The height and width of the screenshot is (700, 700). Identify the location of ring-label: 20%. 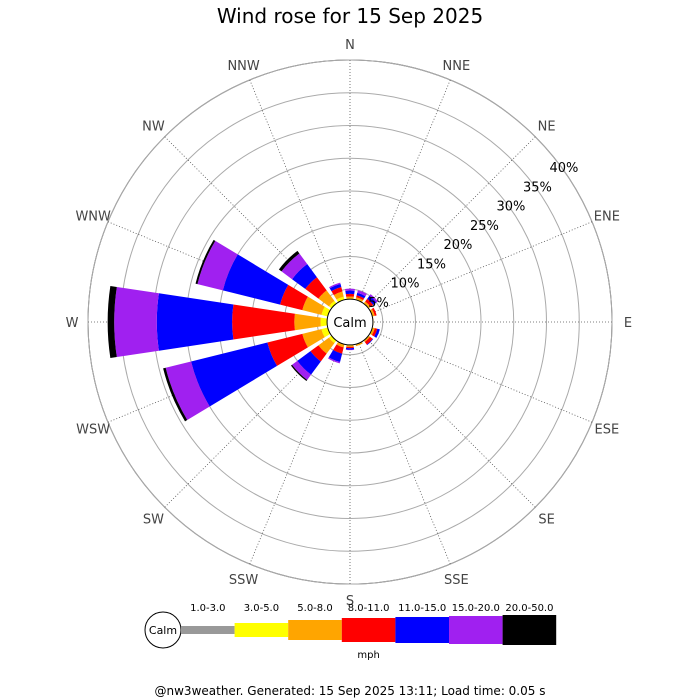
(458, 245).